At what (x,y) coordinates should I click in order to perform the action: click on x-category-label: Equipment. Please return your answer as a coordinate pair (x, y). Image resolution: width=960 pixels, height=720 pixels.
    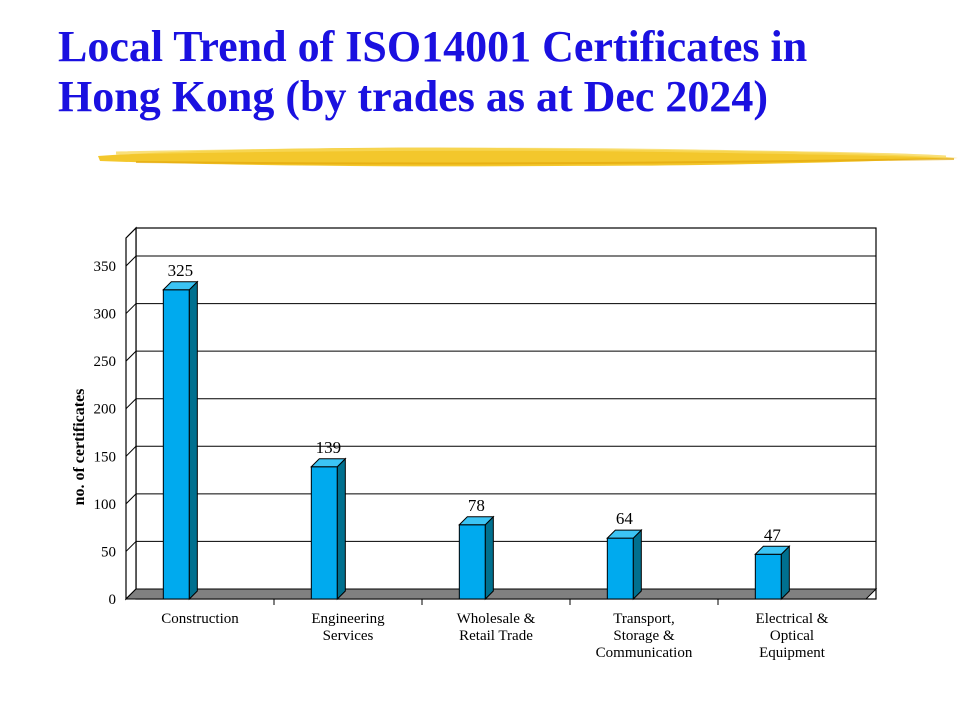
    Looking at the image, I should click on (792, 653).